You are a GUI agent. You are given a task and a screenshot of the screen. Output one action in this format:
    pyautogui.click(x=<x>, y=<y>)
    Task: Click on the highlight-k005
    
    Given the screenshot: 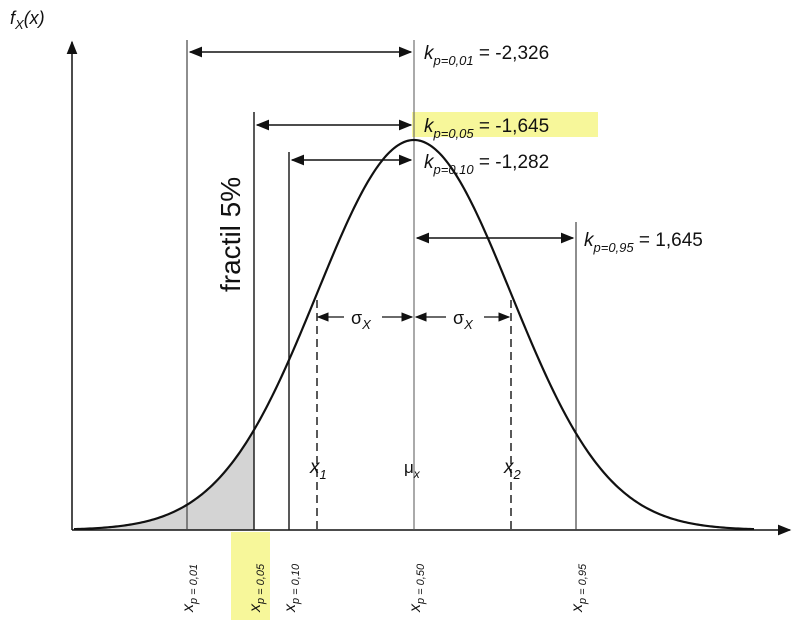 What is the action you would take?
    pyautogui.click(x=505, y=124)
    